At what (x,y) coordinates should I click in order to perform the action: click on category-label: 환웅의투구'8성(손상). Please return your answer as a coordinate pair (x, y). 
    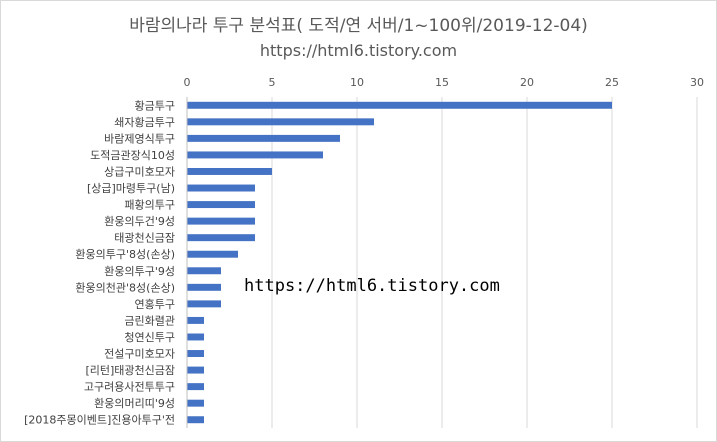
    Looking at the image, I should click on (125, 254).